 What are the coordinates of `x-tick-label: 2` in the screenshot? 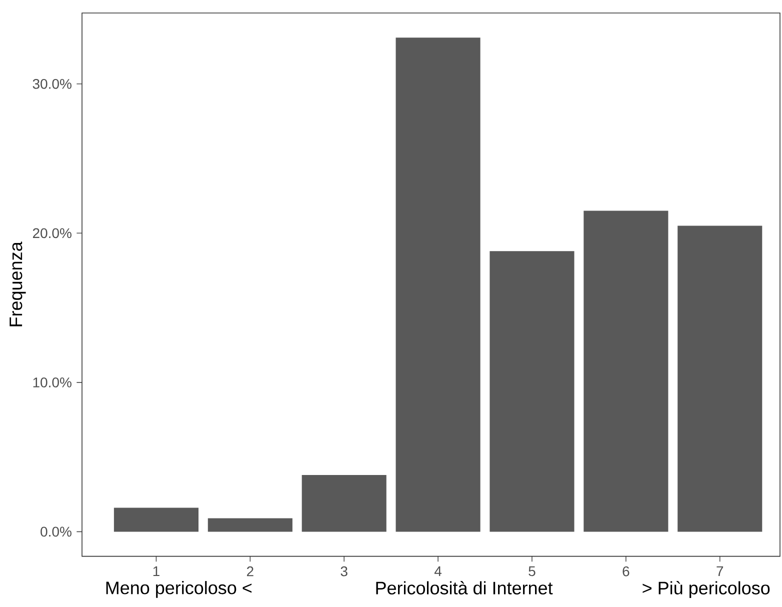 It's located at (250, 571).